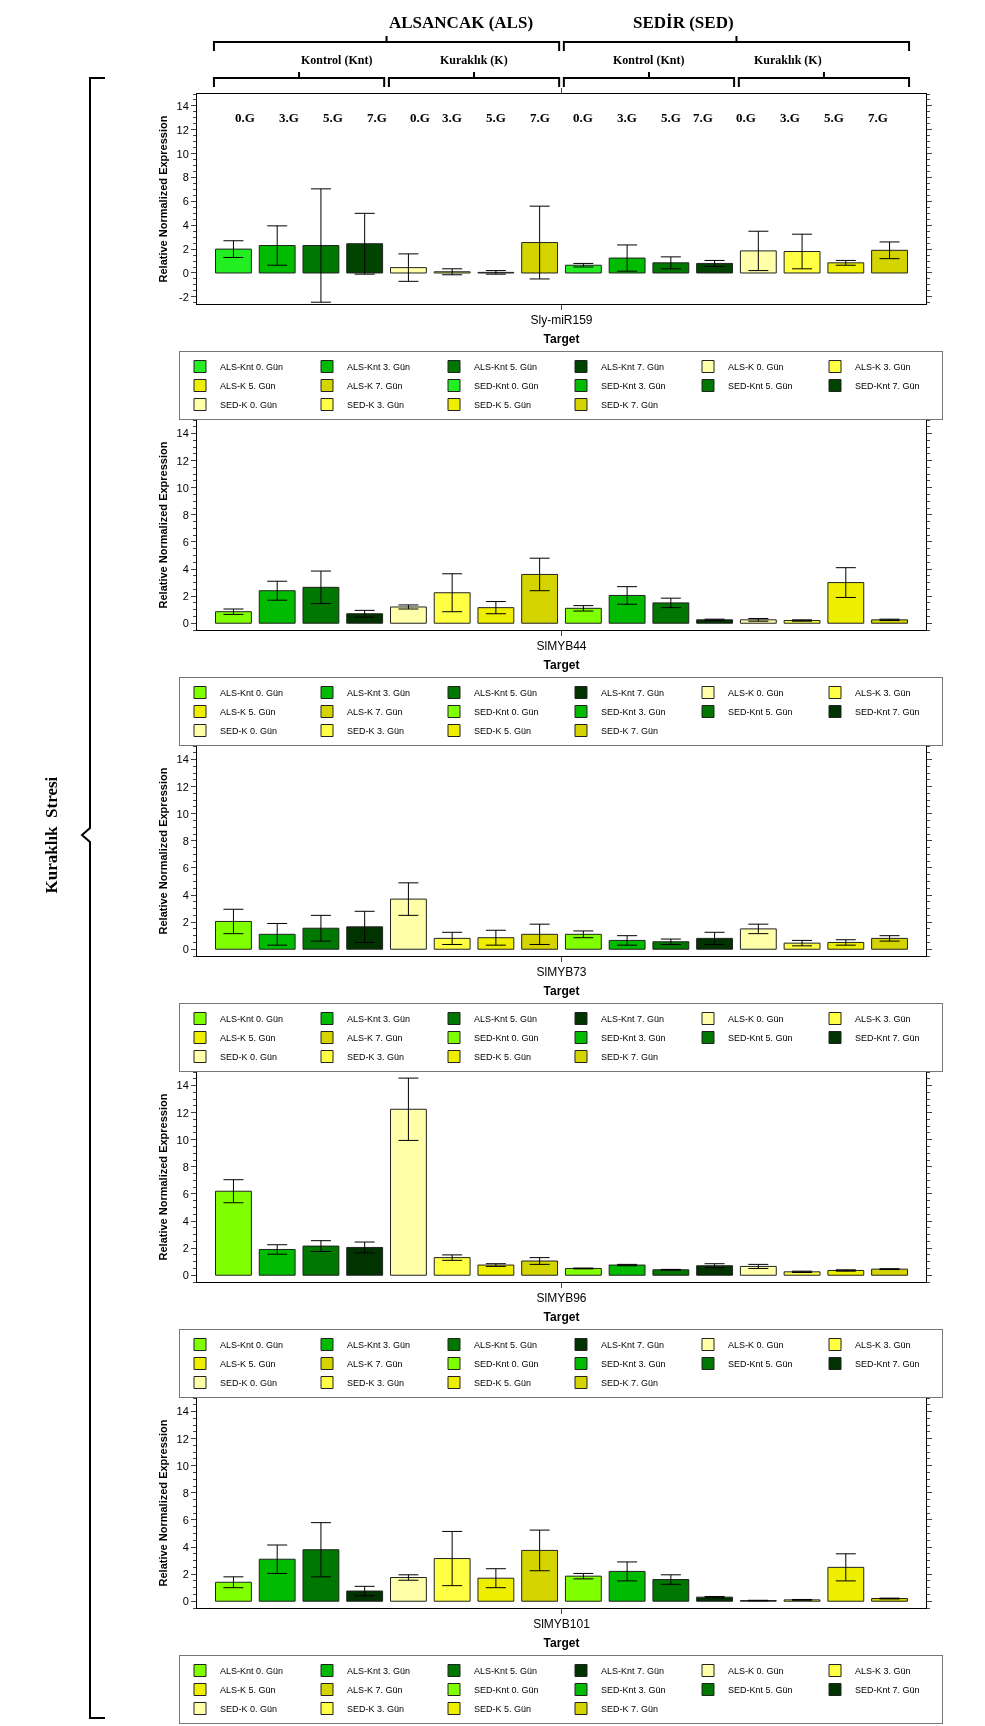 The width and height of the screenshot is (985, 1726). Describe the element at coordinates (506, 1690) in the screenshot. I see `legend-label: SED-Knt 0. Gün` at that location.